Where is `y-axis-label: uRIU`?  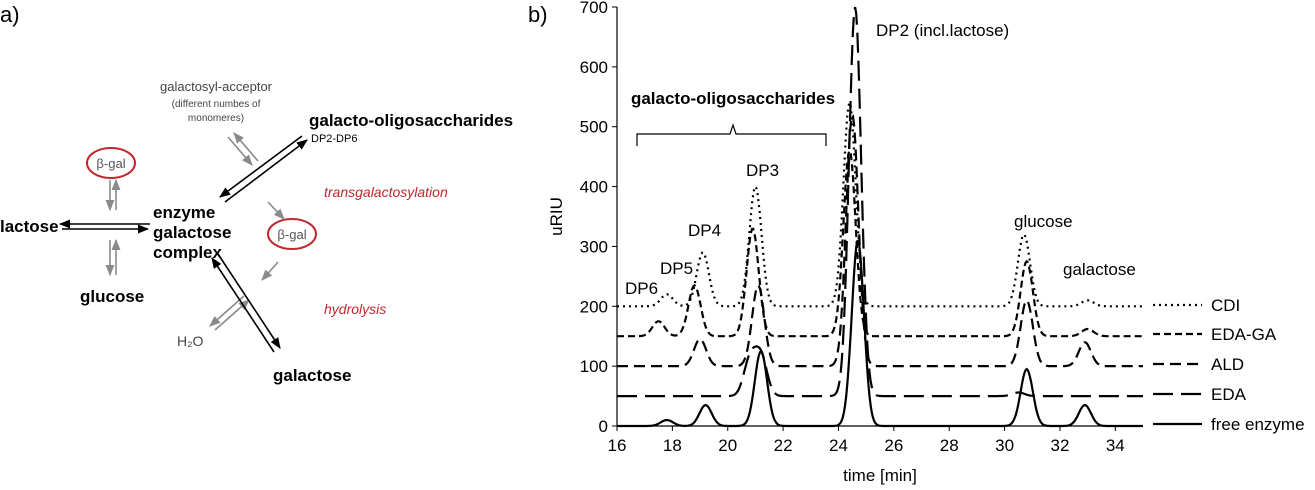
y-axis-label: uRIU is located at coordinates (556, 216).